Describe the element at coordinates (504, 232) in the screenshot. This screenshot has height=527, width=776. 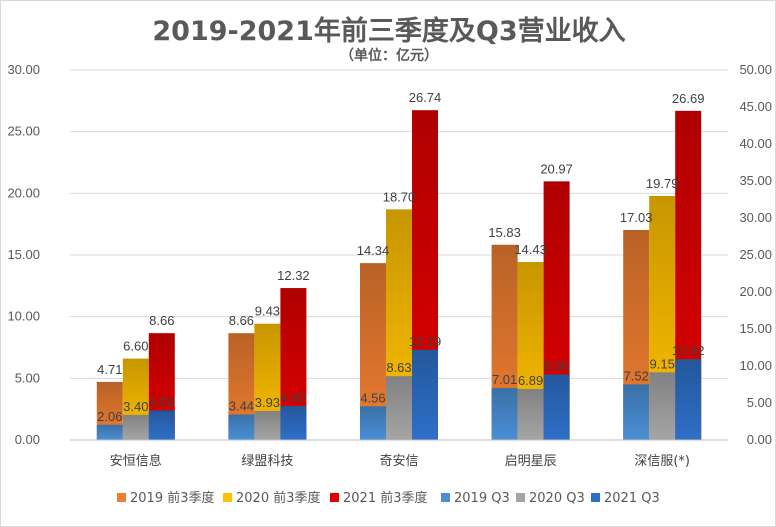
I see `data-label: 15.83` at that location.